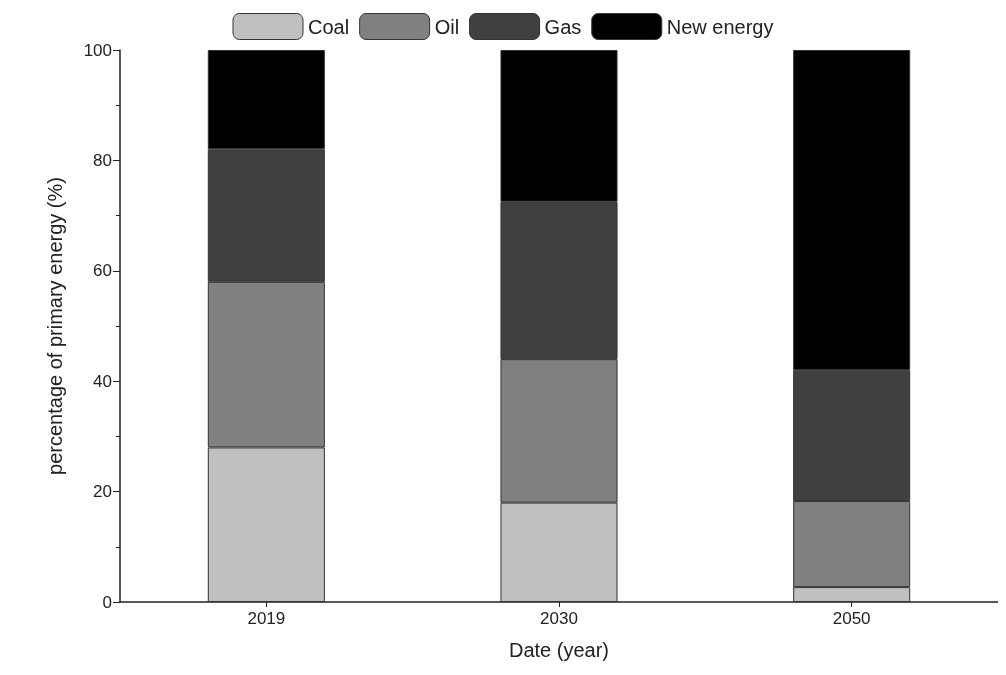  Describe the element at coordinates (851, 618) in the screenshot. I see `x-tick-label: 2050` at that location.